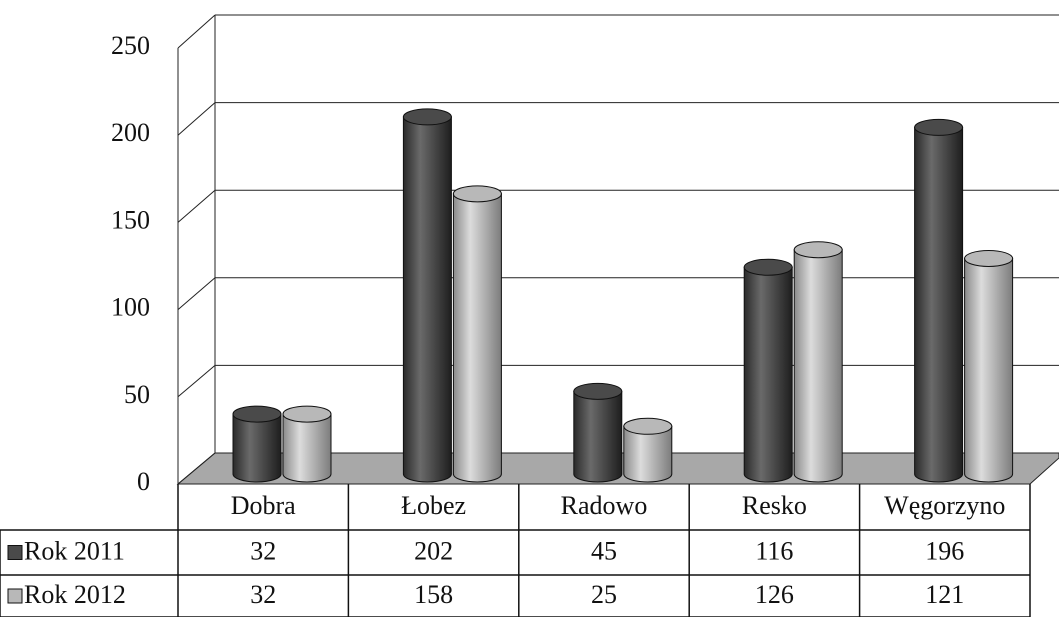 The image size is (1059, 617). Describe the element at coordinates (74, 550) in the screenshot. I see `legend-label: Rok 2011` at that location.